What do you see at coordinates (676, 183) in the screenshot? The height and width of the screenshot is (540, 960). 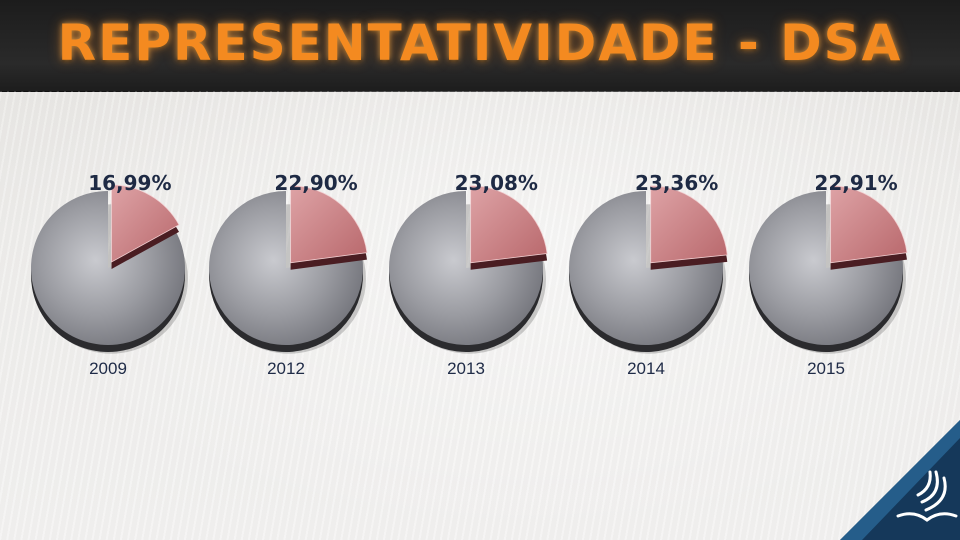 I see `percent-label: 23,36%` at bounding box center [676, 183].